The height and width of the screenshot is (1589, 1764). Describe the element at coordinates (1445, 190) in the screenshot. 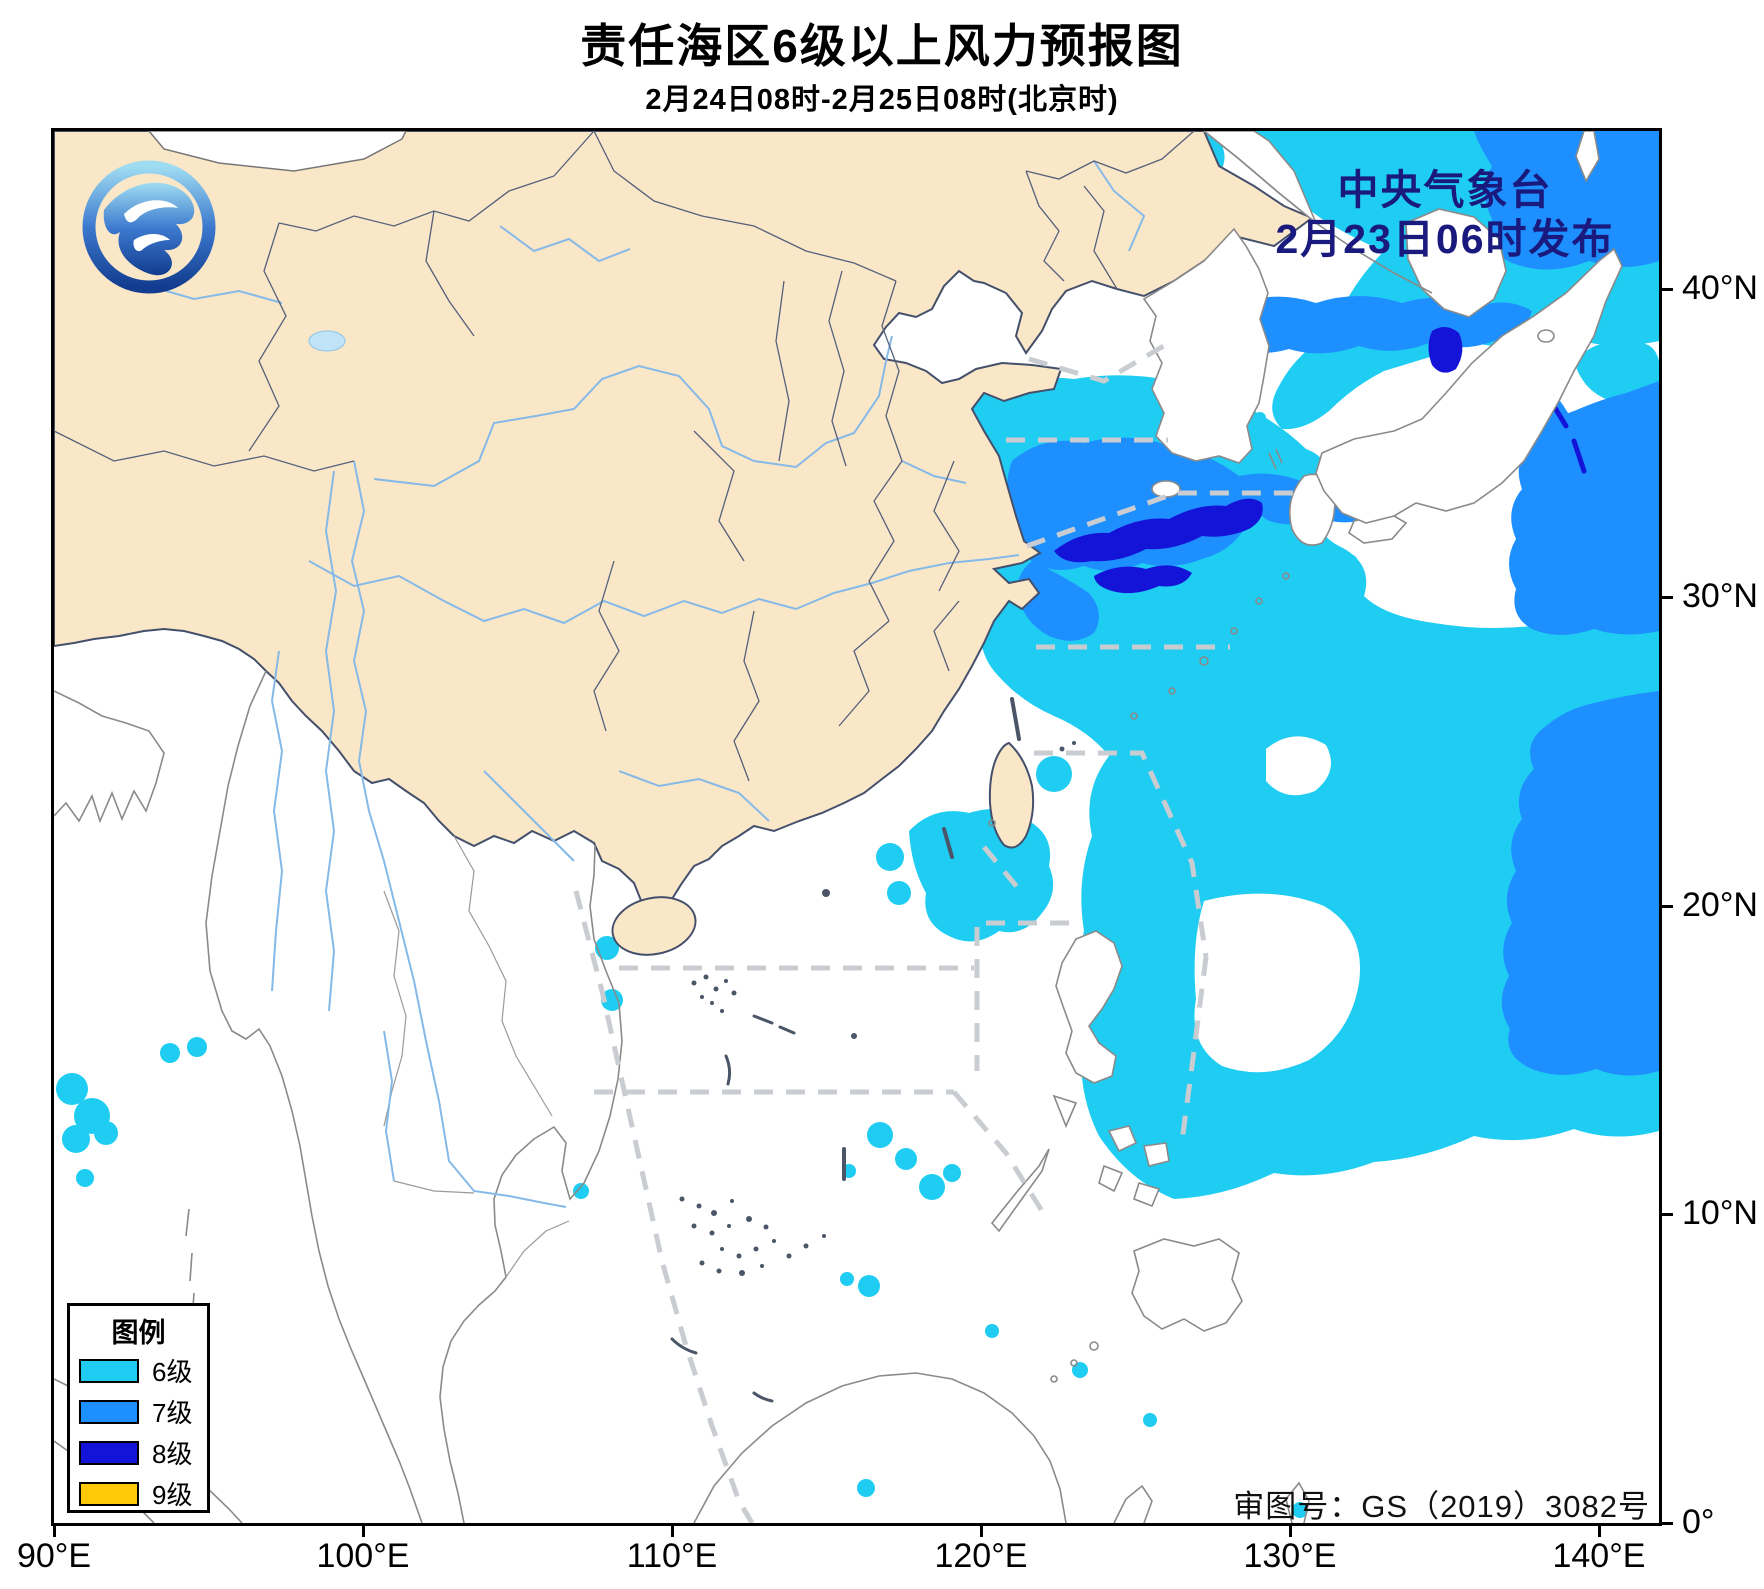

I see `issuer-line1: 中央气象台` at that location.